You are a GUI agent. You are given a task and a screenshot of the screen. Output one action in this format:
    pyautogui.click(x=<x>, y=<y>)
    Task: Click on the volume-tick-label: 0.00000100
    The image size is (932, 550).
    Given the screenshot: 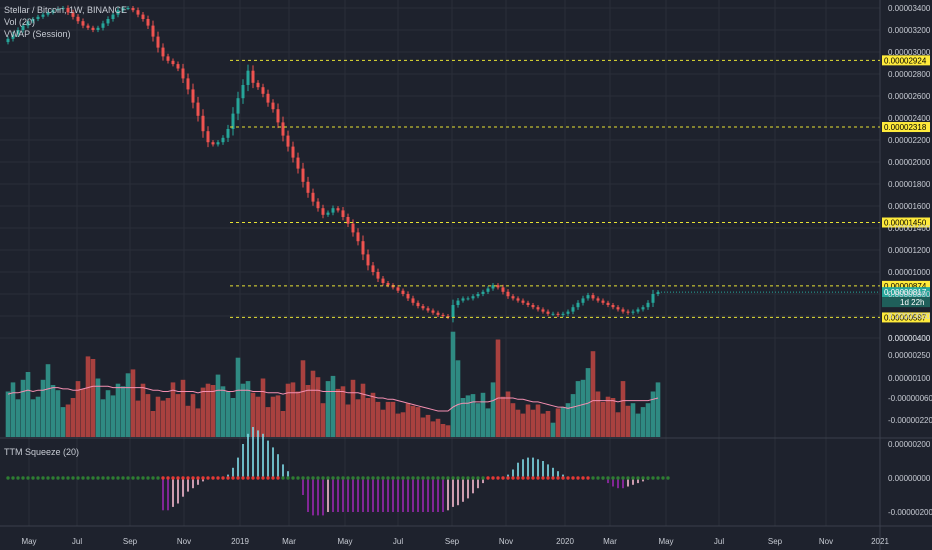 What is the action you would take?
    pyautogui.click(x=909, y=378)
    